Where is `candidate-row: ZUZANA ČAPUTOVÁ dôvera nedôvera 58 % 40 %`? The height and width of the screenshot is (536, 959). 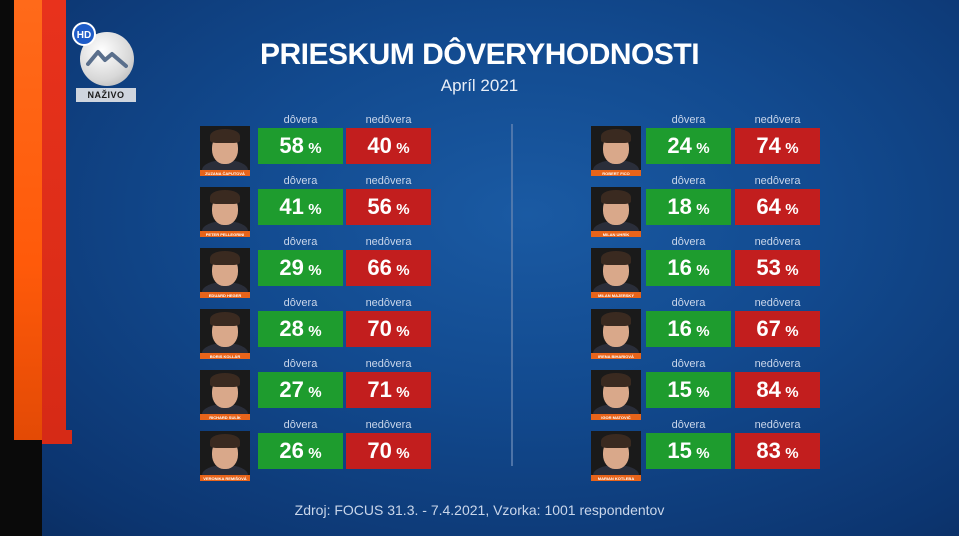
candidate-row: ZUZANA ČAPUTOVÁ dôvera nedôvera 58 % 40 % is located at coordinates (318, 148).